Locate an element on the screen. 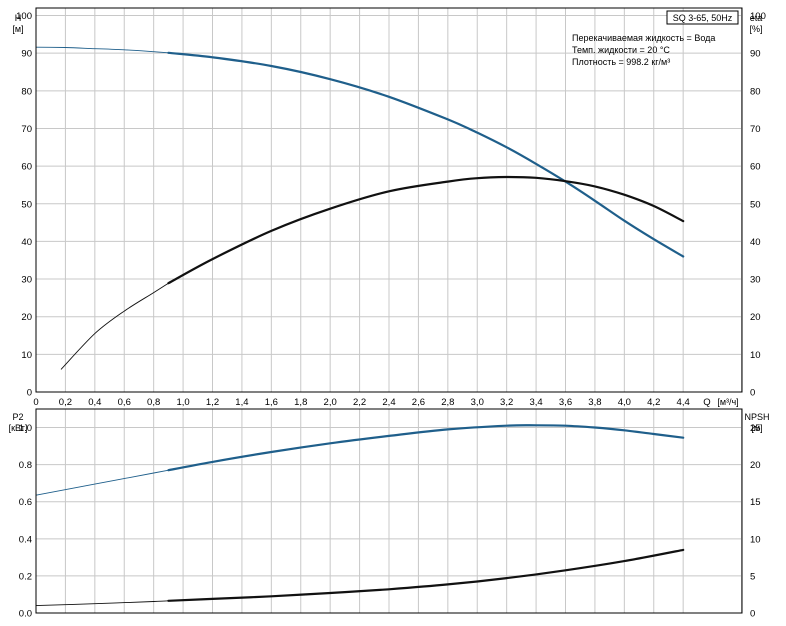 The width and height of the screenshot is (786, 626). pump-label: SQ 3-65, 50Hz is located at coordinates (703, 18).